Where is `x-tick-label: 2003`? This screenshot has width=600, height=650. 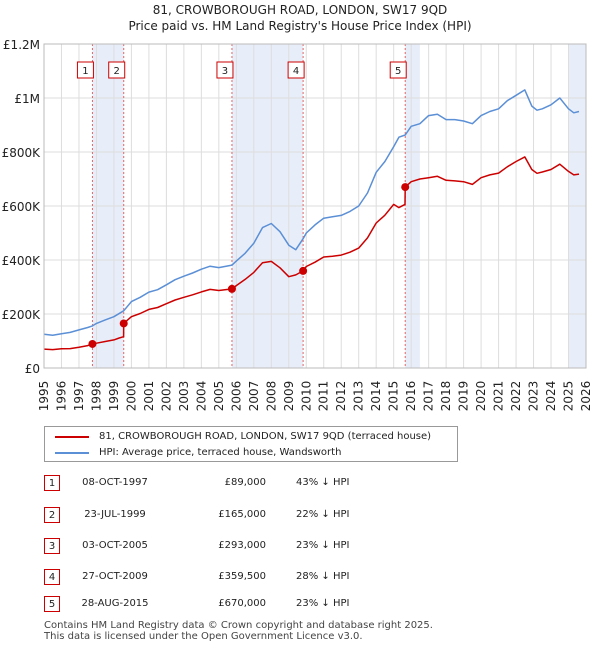 x-tick-label: 2003 is located at coordinates (184, 396).